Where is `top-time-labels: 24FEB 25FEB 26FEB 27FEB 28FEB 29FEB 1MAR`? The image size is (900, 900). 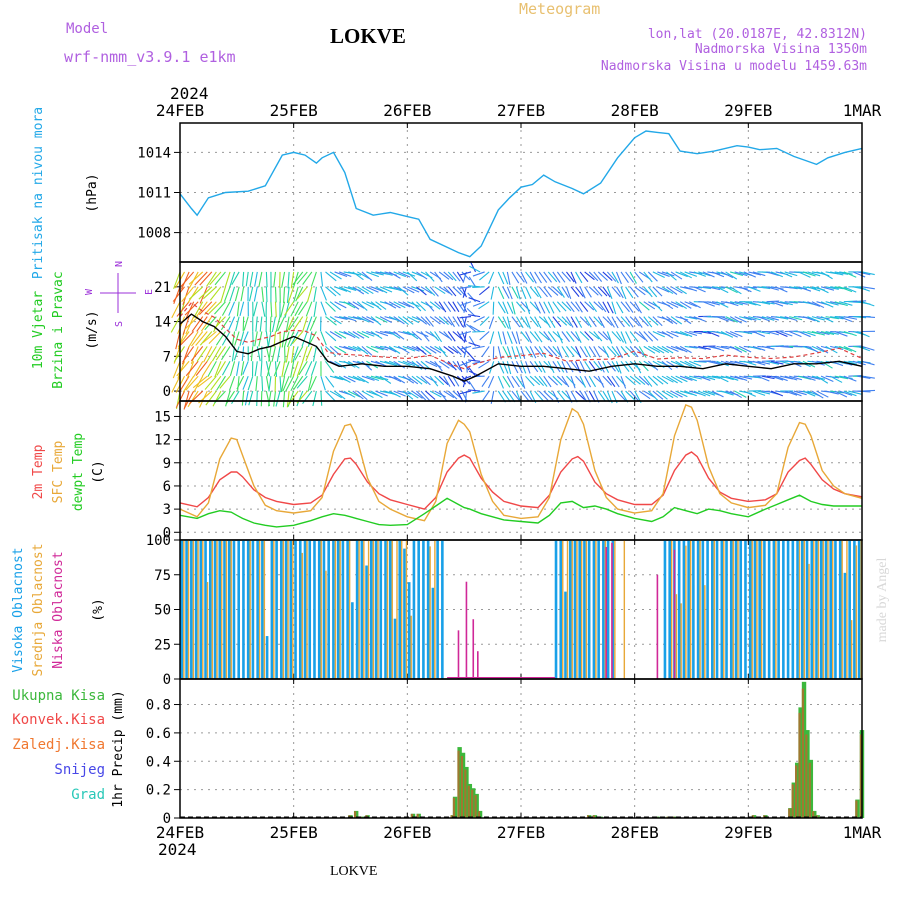
top-time-labels: 24FEB 25FEB 26FEB 27FEB 28FEB 29FEB 1MAR is located at coordinates (519, 110).